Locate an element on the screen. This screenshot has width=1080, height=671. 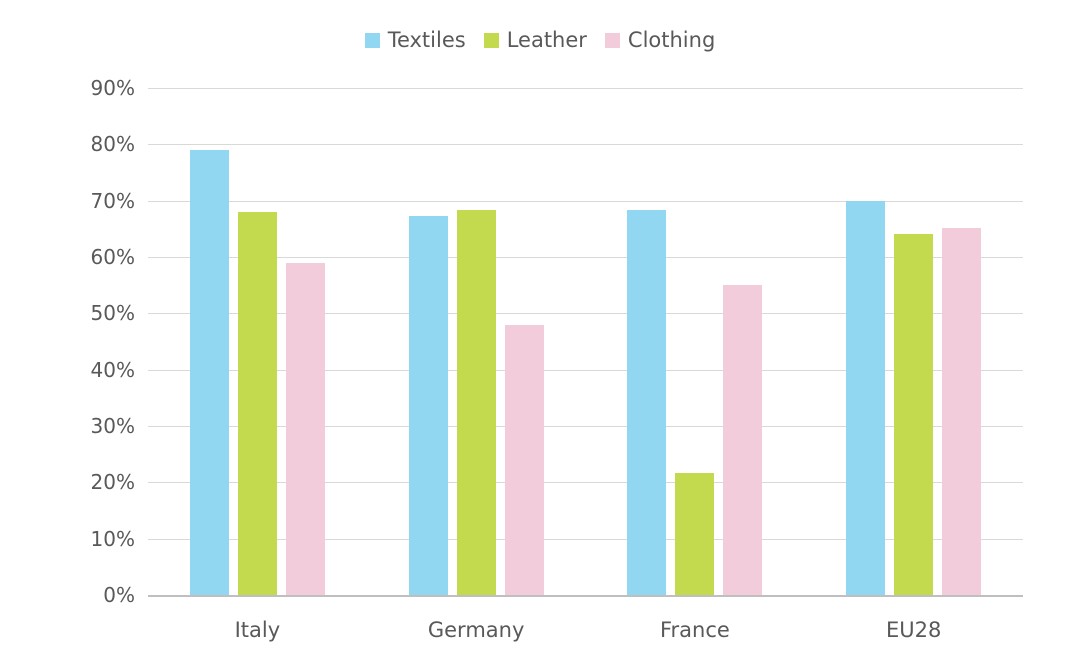
bar-clothing-germany is located at coordinates (524, 459).